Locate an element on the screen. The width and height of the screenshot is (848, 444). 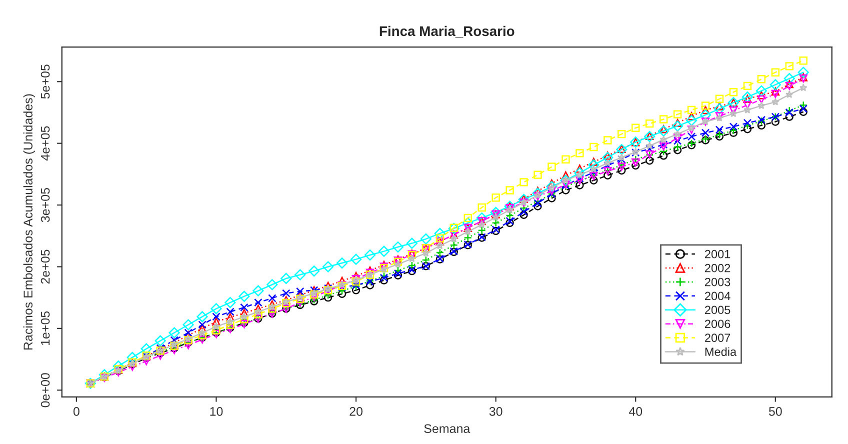
x-tick-label: 0 is located at coordinates (76, 411).